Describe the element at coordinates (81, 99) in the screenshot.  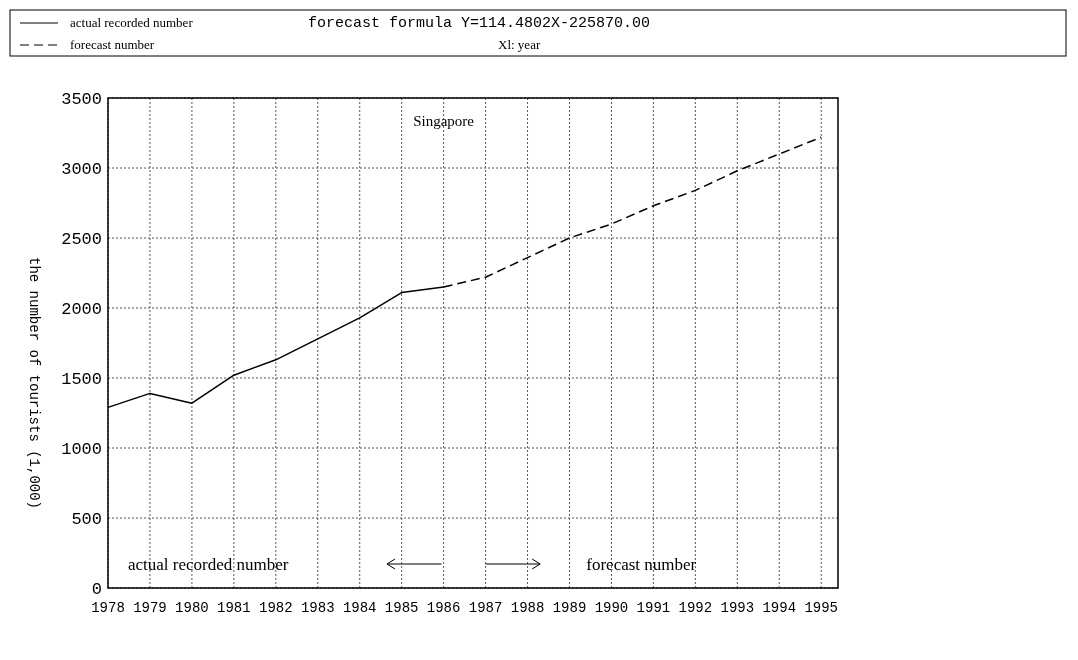
I see `y-tick-label: 3500` at that location.